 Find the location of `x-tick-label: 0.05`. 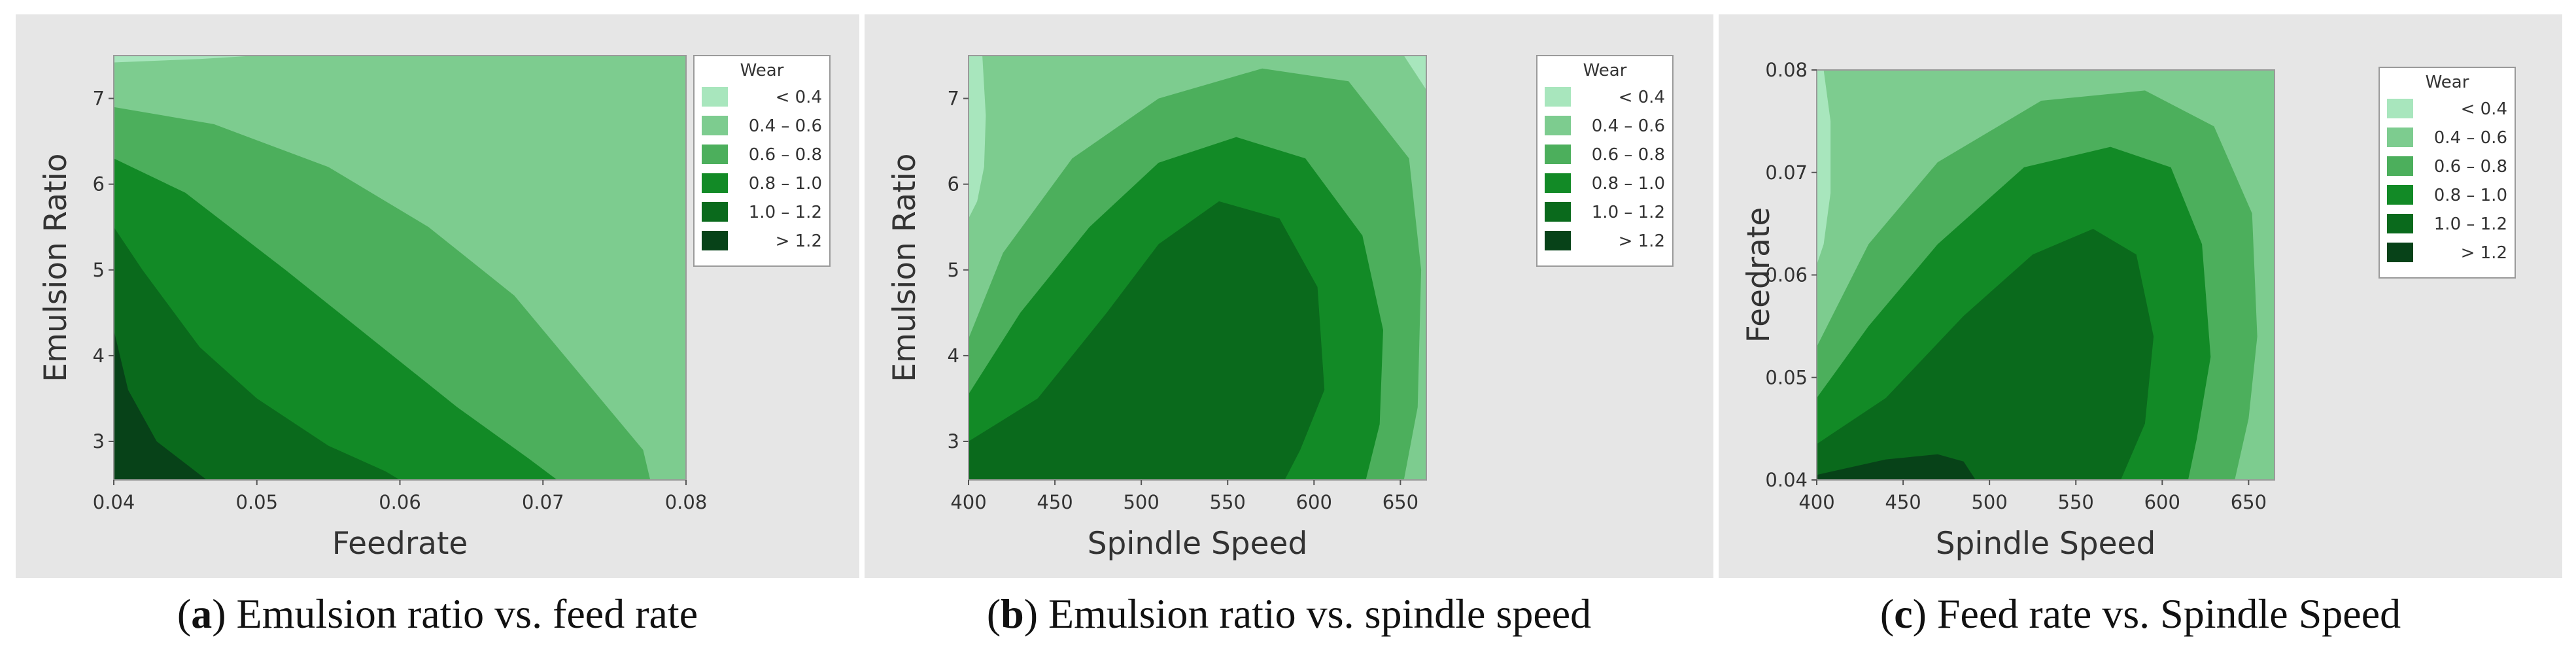

x-tick-label: 0.05 is located at coordinates (257, 502).